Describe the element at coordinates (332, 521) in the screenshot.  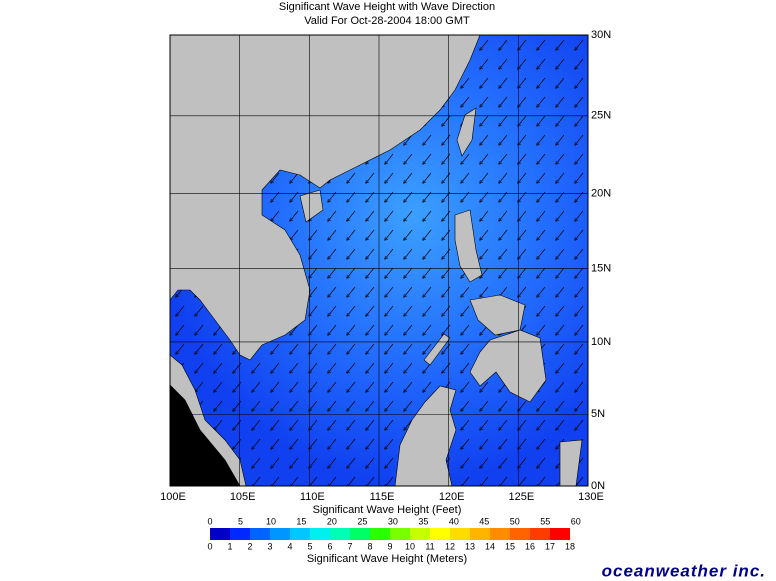
I see `feet-tick-label: 20` at that location.